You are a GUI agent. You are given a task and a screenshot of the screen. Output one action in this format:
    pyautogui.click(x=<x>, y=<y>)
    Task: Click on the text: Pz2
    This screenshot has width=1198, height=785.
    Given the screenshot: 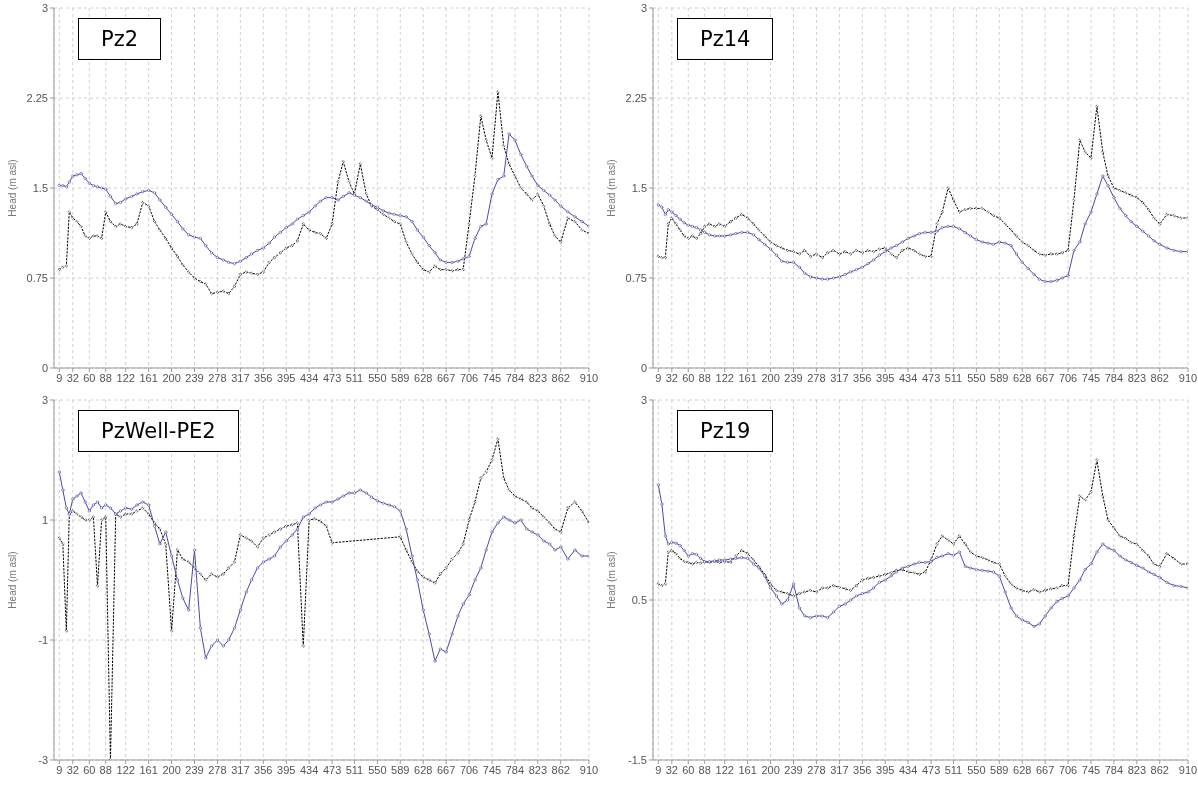 What is the action you would take?
    pyautogui.click(x=120, y=39)
    